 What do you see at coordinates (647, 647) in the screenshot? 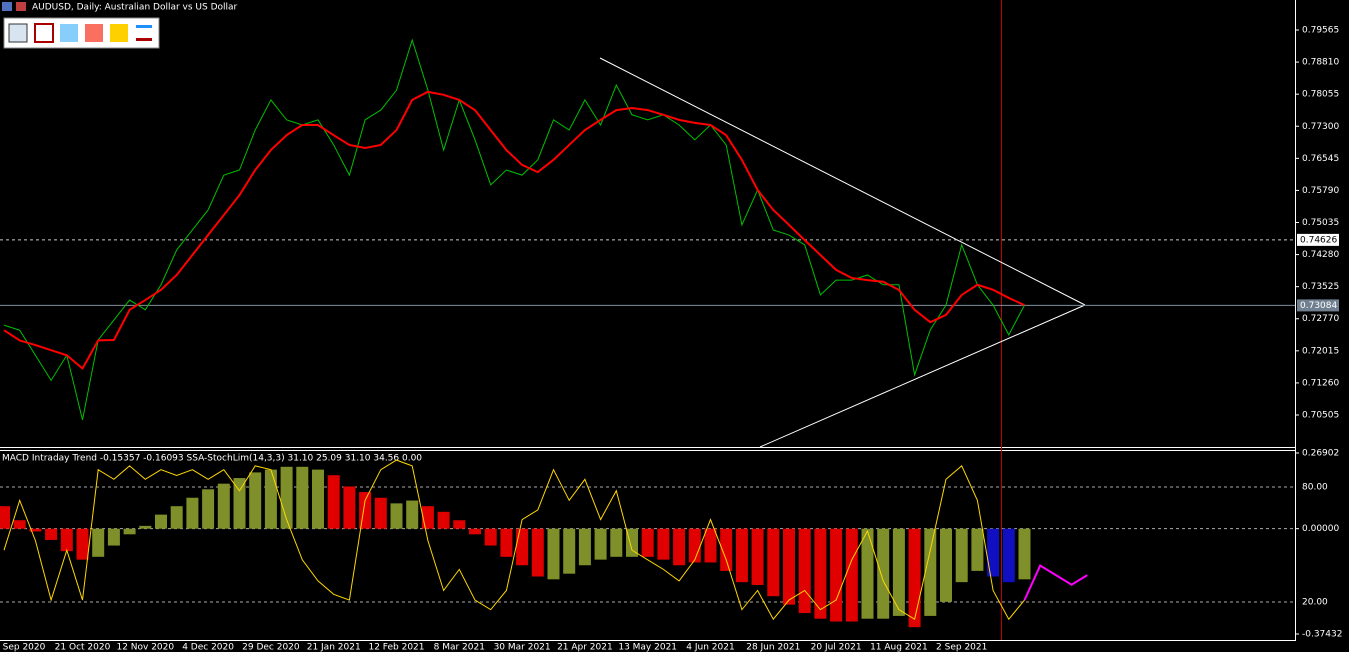
I see `x-tick-label: 13 May 2021` at bounding box center [647, 647].